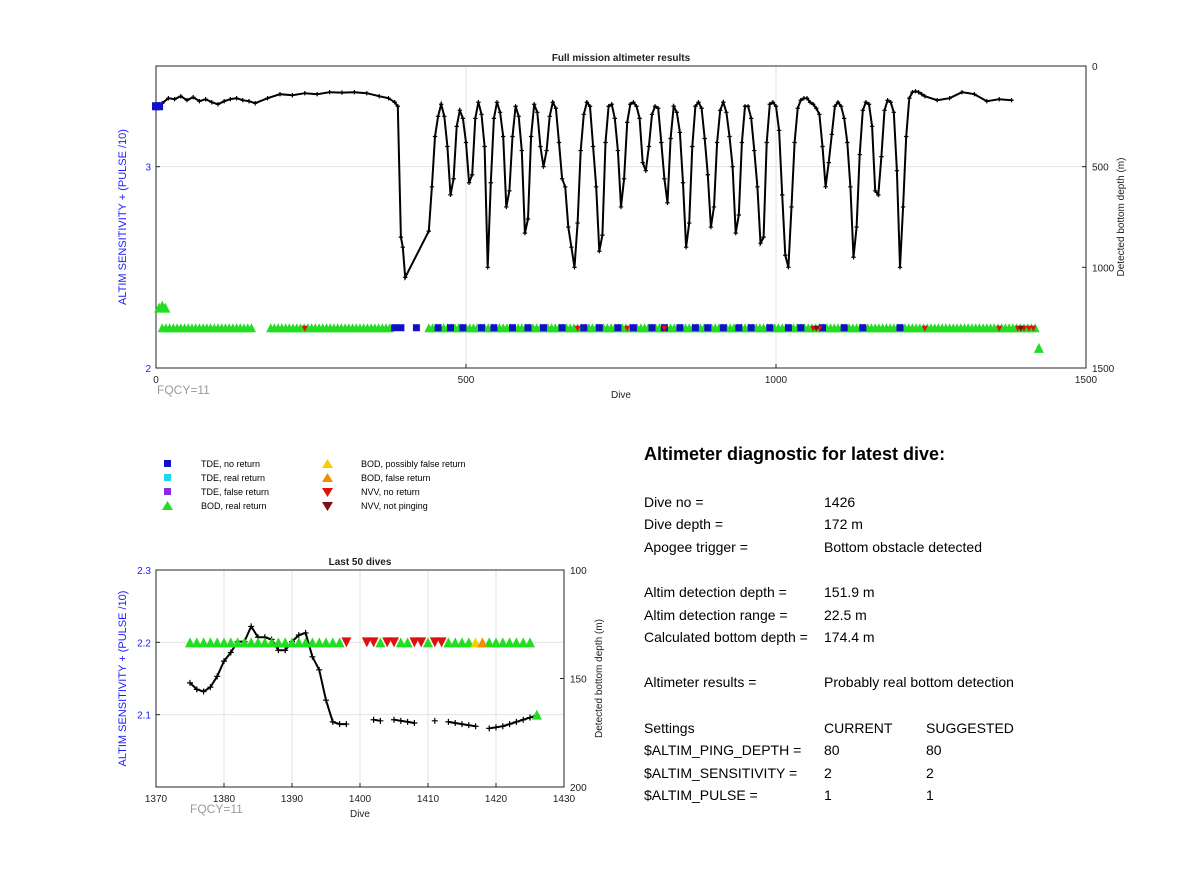 Image resolution: width=1200 pixels, height=885 pixels. I want to click on diag-label: Altimeter results =, so click(700, 682).